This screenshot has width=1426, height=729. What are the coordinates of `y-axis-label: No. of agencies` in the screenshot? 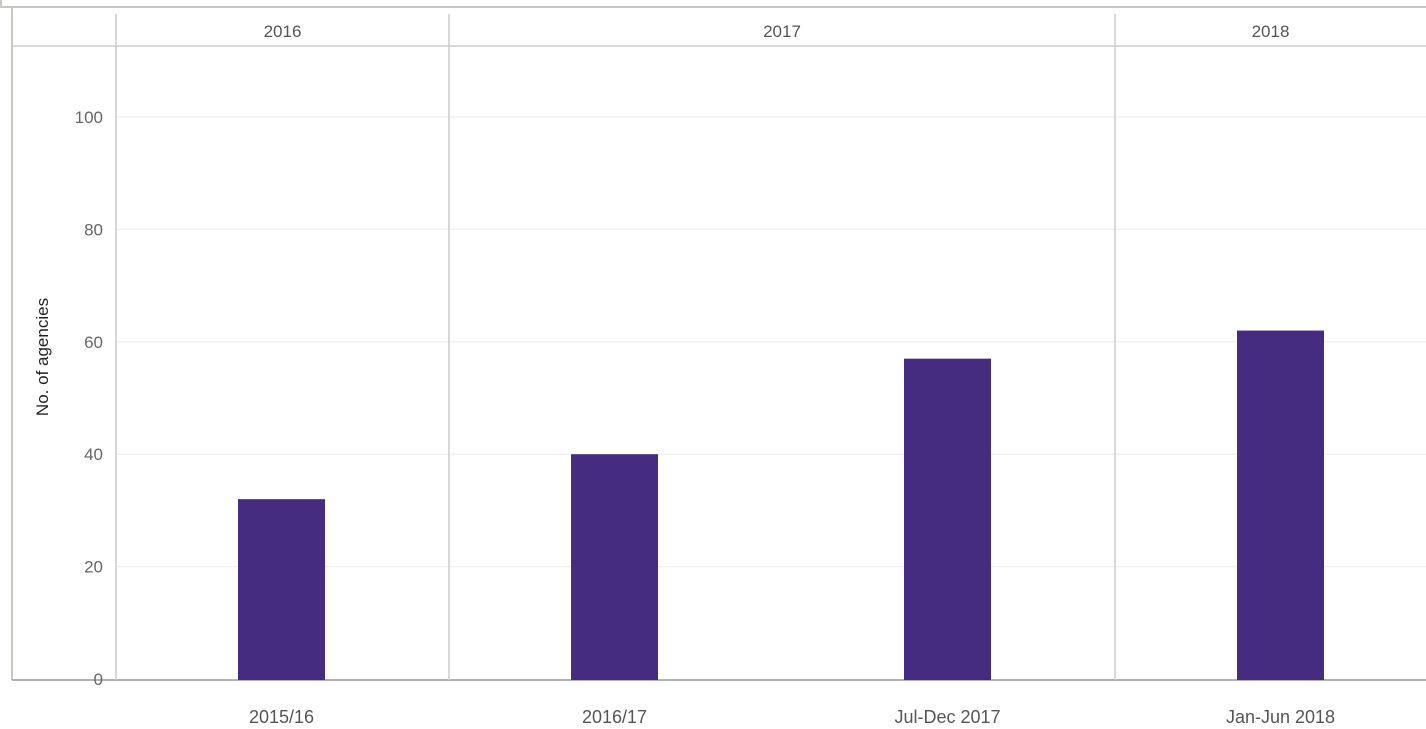 It's located at (42, 357).